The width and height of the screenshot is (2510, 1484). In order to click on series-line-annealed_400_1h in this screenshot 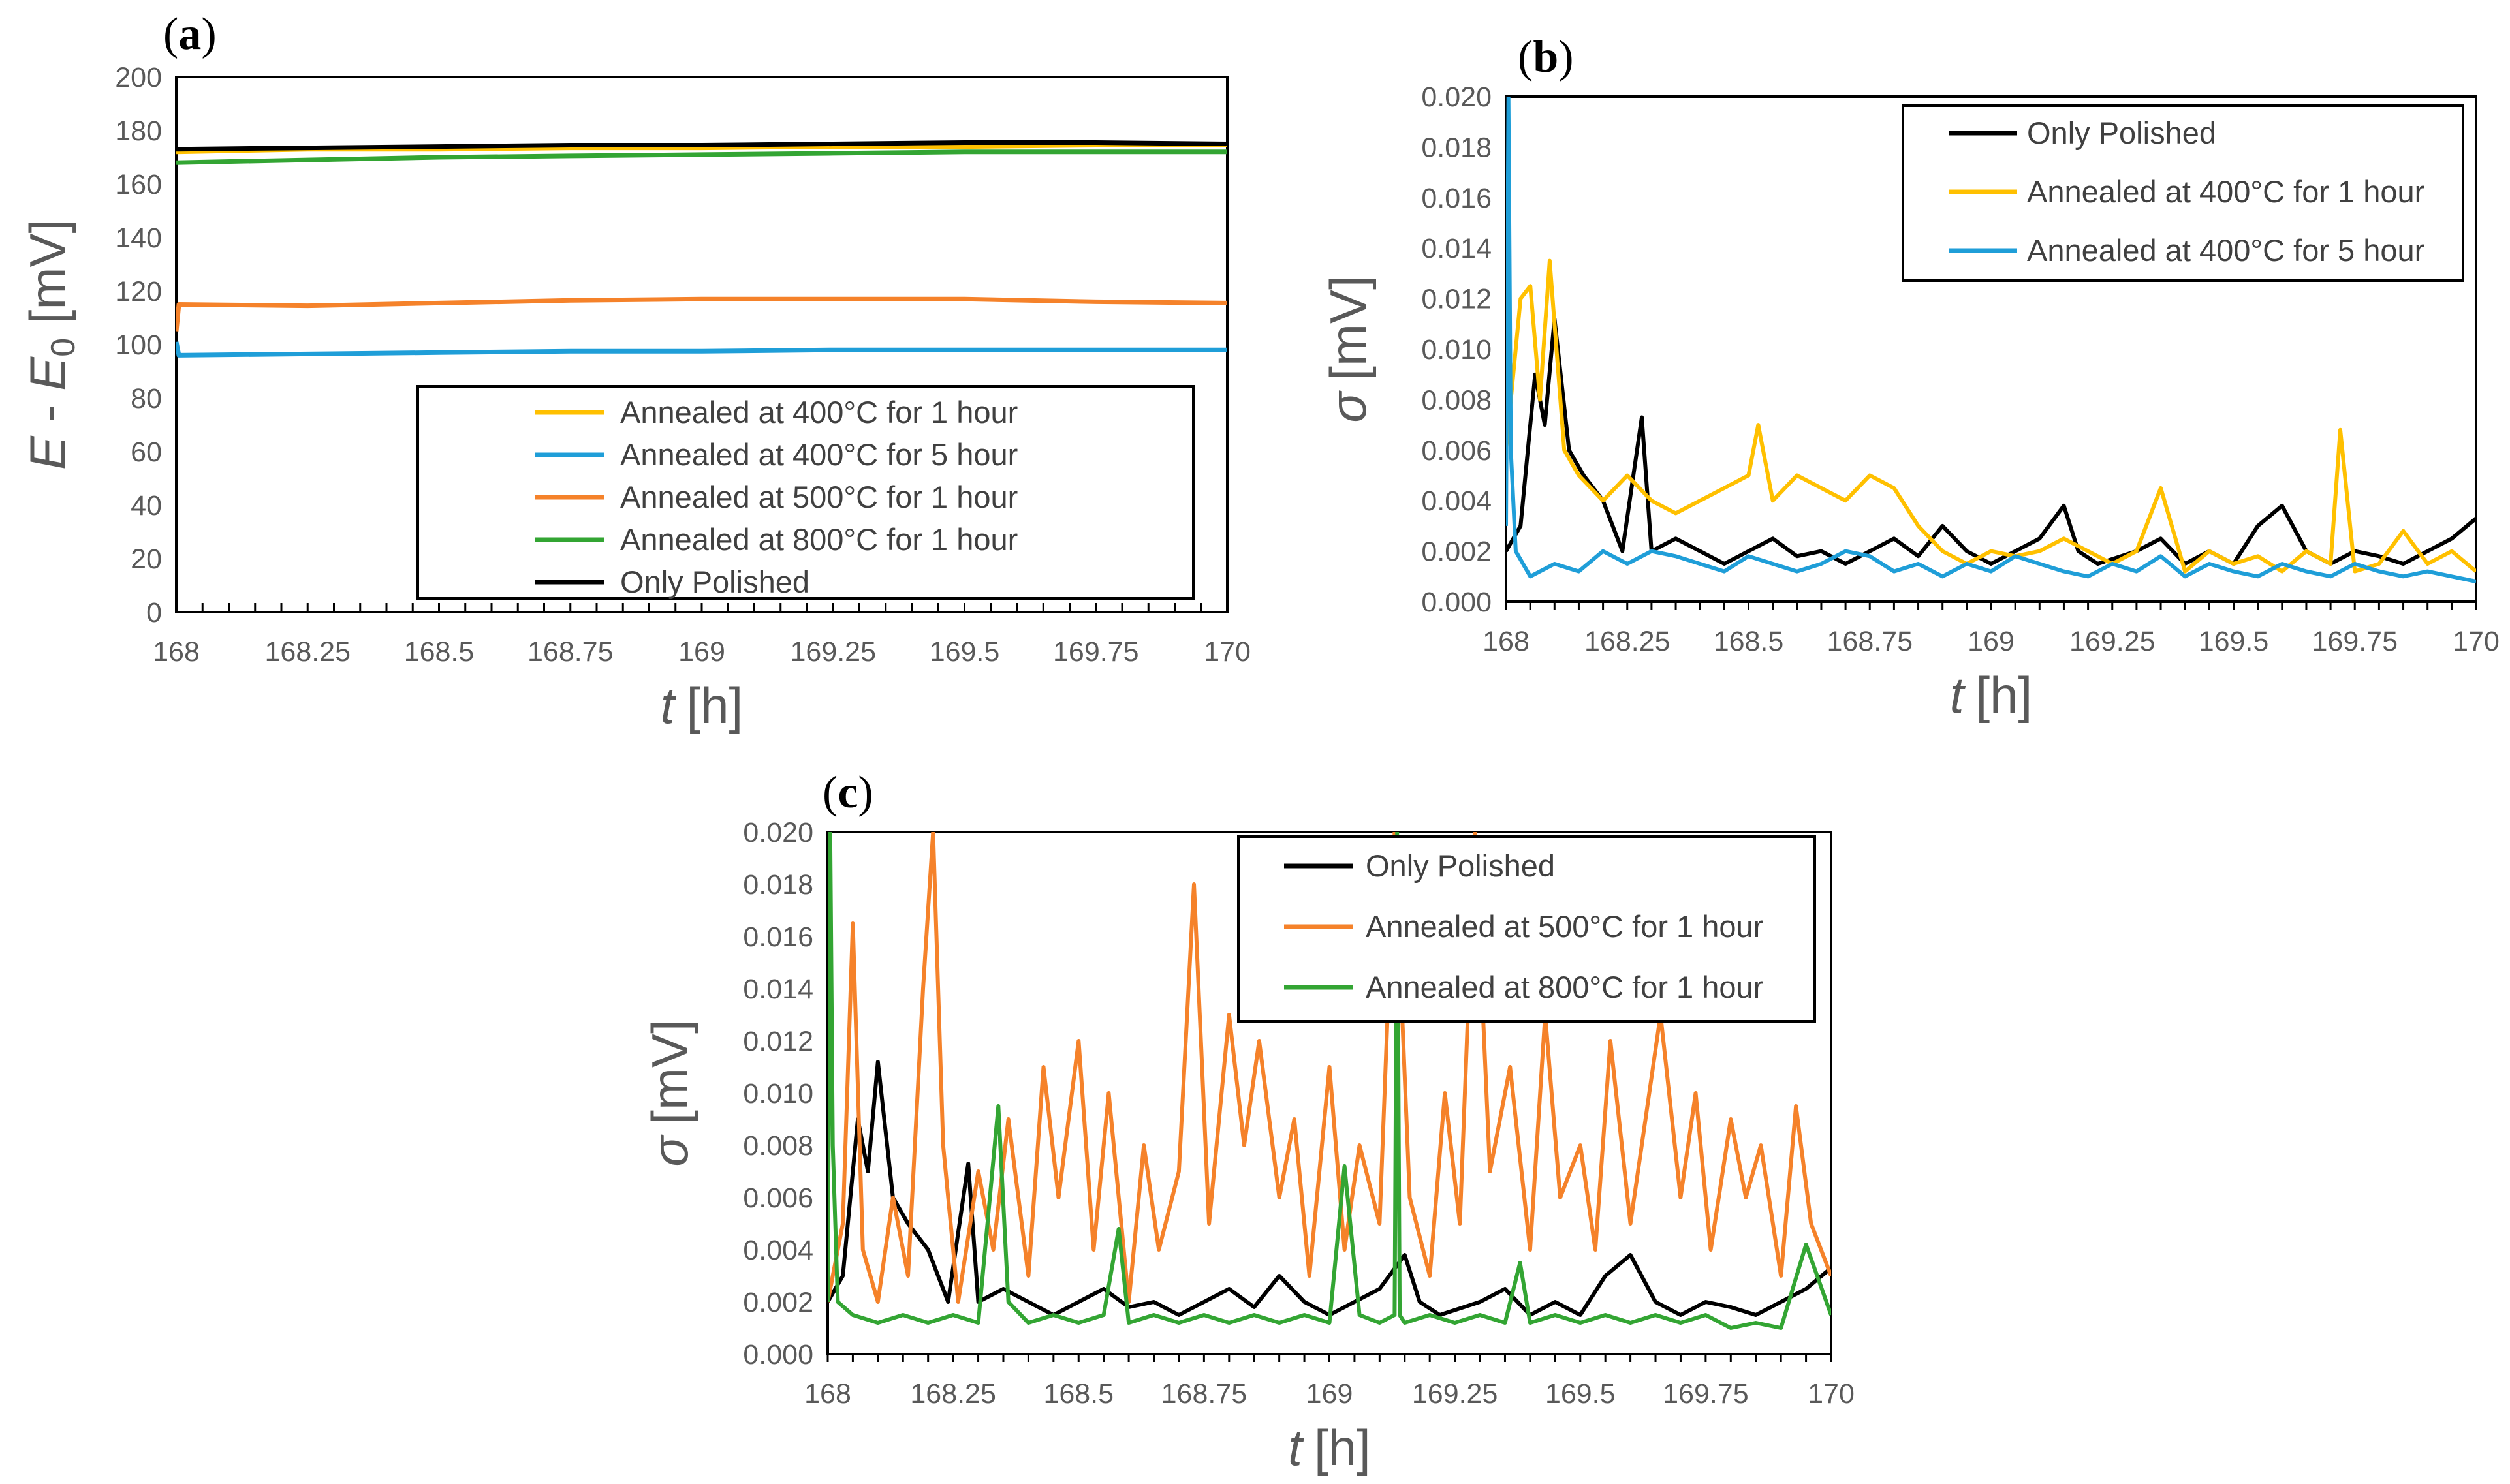, I will do `click(1991, 416)`.